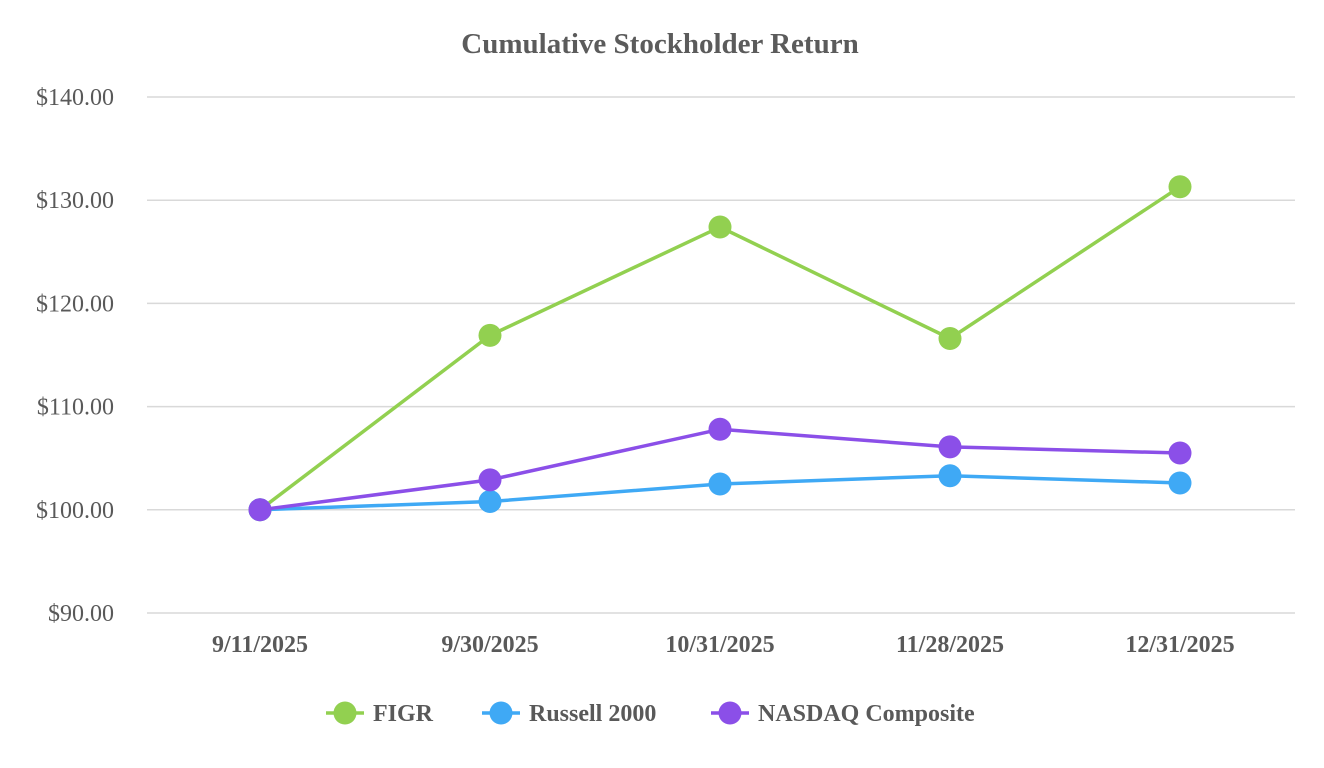 The width and height of the screenshot is (1324, 768). I want to click on x-tick-label: 12/31/2025, so click(1179, 645).